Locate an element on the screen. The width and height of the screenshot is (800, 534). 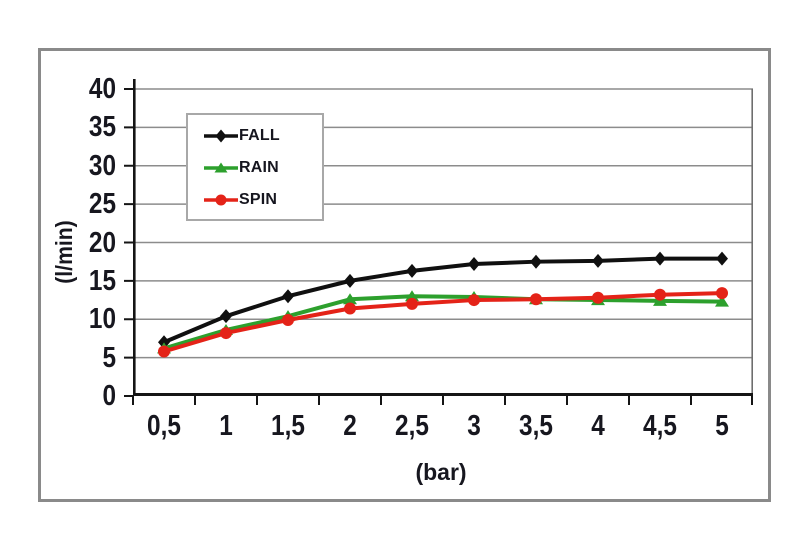
spin-line-swatch-icon is located at coordinates (221, 200).